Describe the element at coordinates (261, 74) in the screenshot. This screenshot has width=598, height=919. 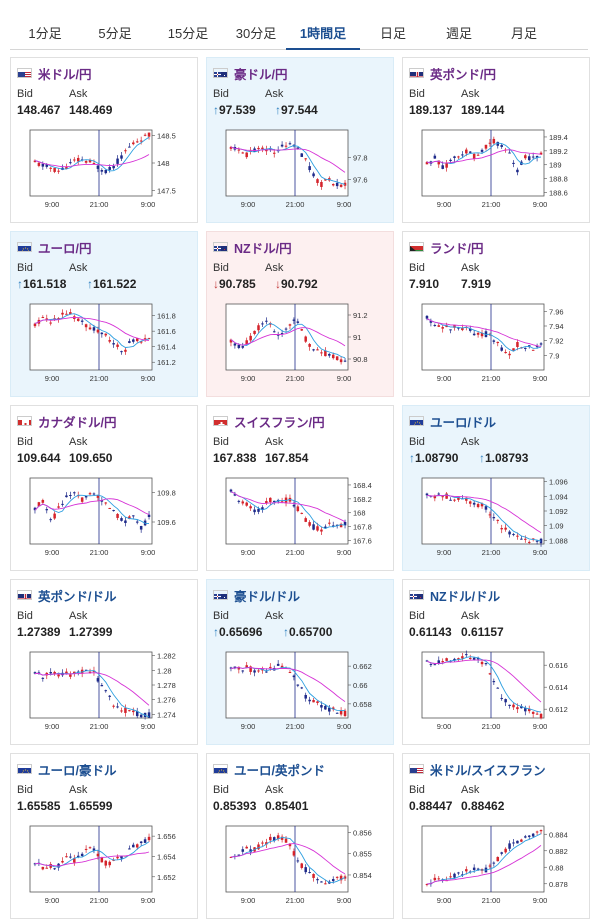
I see `pair-name: 豪ドル/円` at that location.